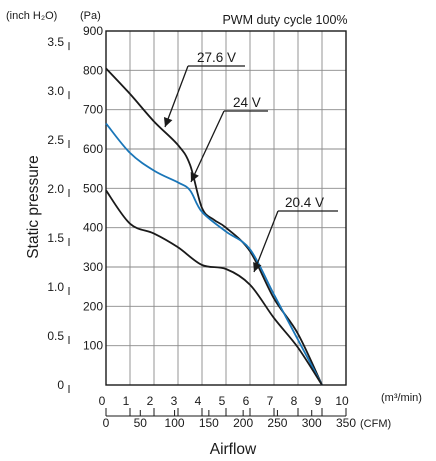 This screenshot has height=461, width=436. I want to click on x-tick-cfm-label: 200, so click(243, 423).